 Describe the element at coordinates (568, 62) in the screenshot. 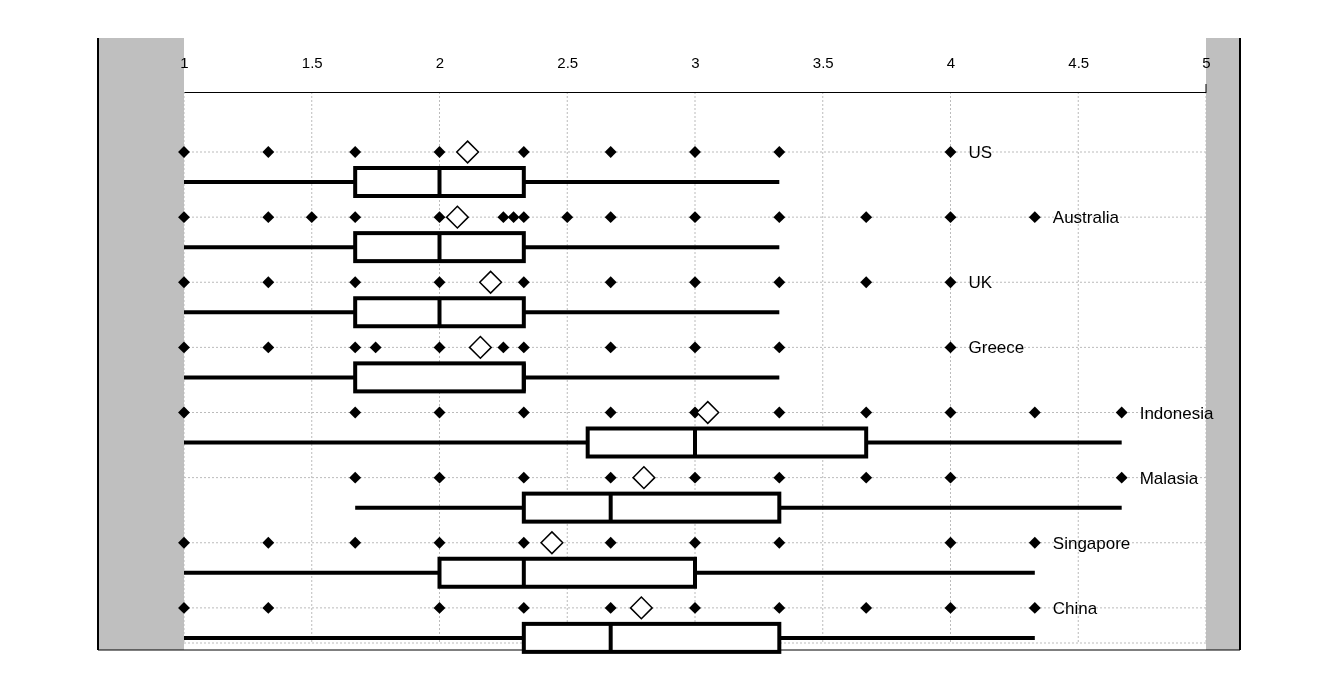

I see `x-tick-label: 2.5` at that location.